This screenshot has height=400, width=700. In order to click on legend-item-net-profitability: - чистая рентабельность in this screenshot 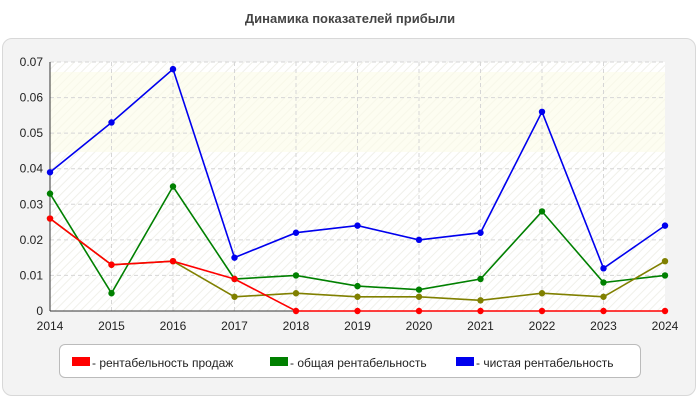, I will do `click(535, 362)`.